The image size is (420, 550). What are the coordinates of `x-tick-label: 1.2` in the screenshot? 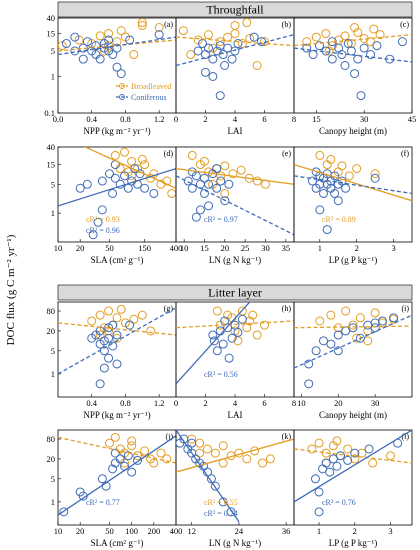 It's located at (159, 119).